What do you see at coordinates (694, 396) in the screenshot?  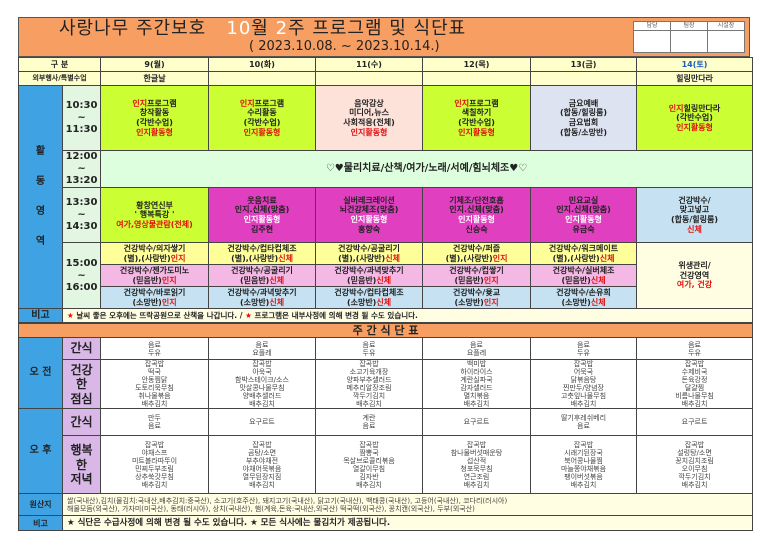 I see `menu-item: 비름나물무침` at bounding box center [694, 396].